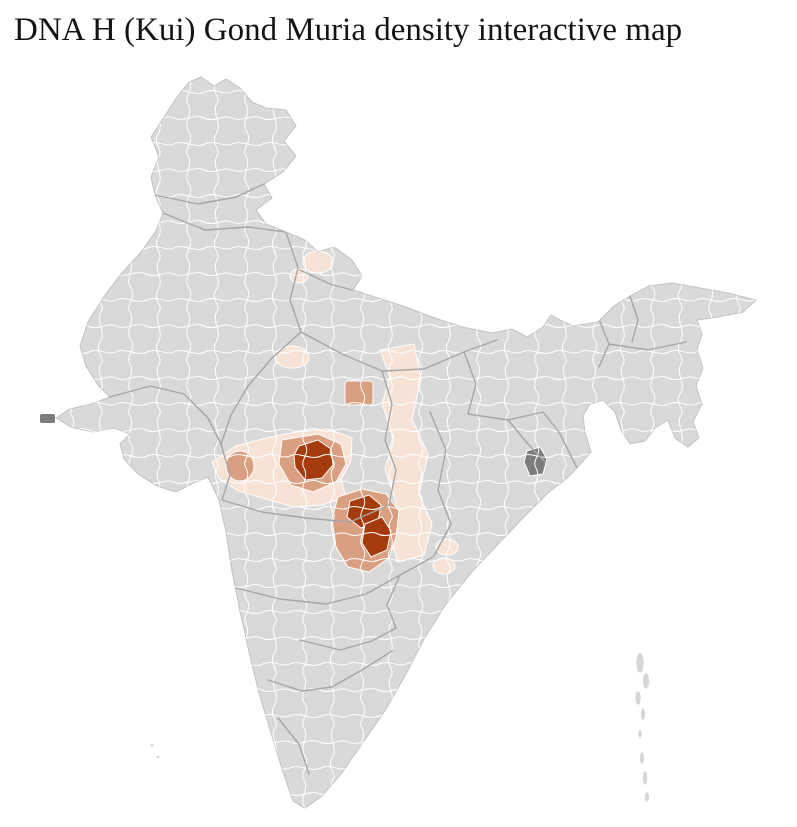 Image resolution: width=797 pixels, height=827 pixels. What do you see at coordinates (642, 727) in the screenshot?
I see `andaman-nicobar-islands` at bounding box center [642, 727].